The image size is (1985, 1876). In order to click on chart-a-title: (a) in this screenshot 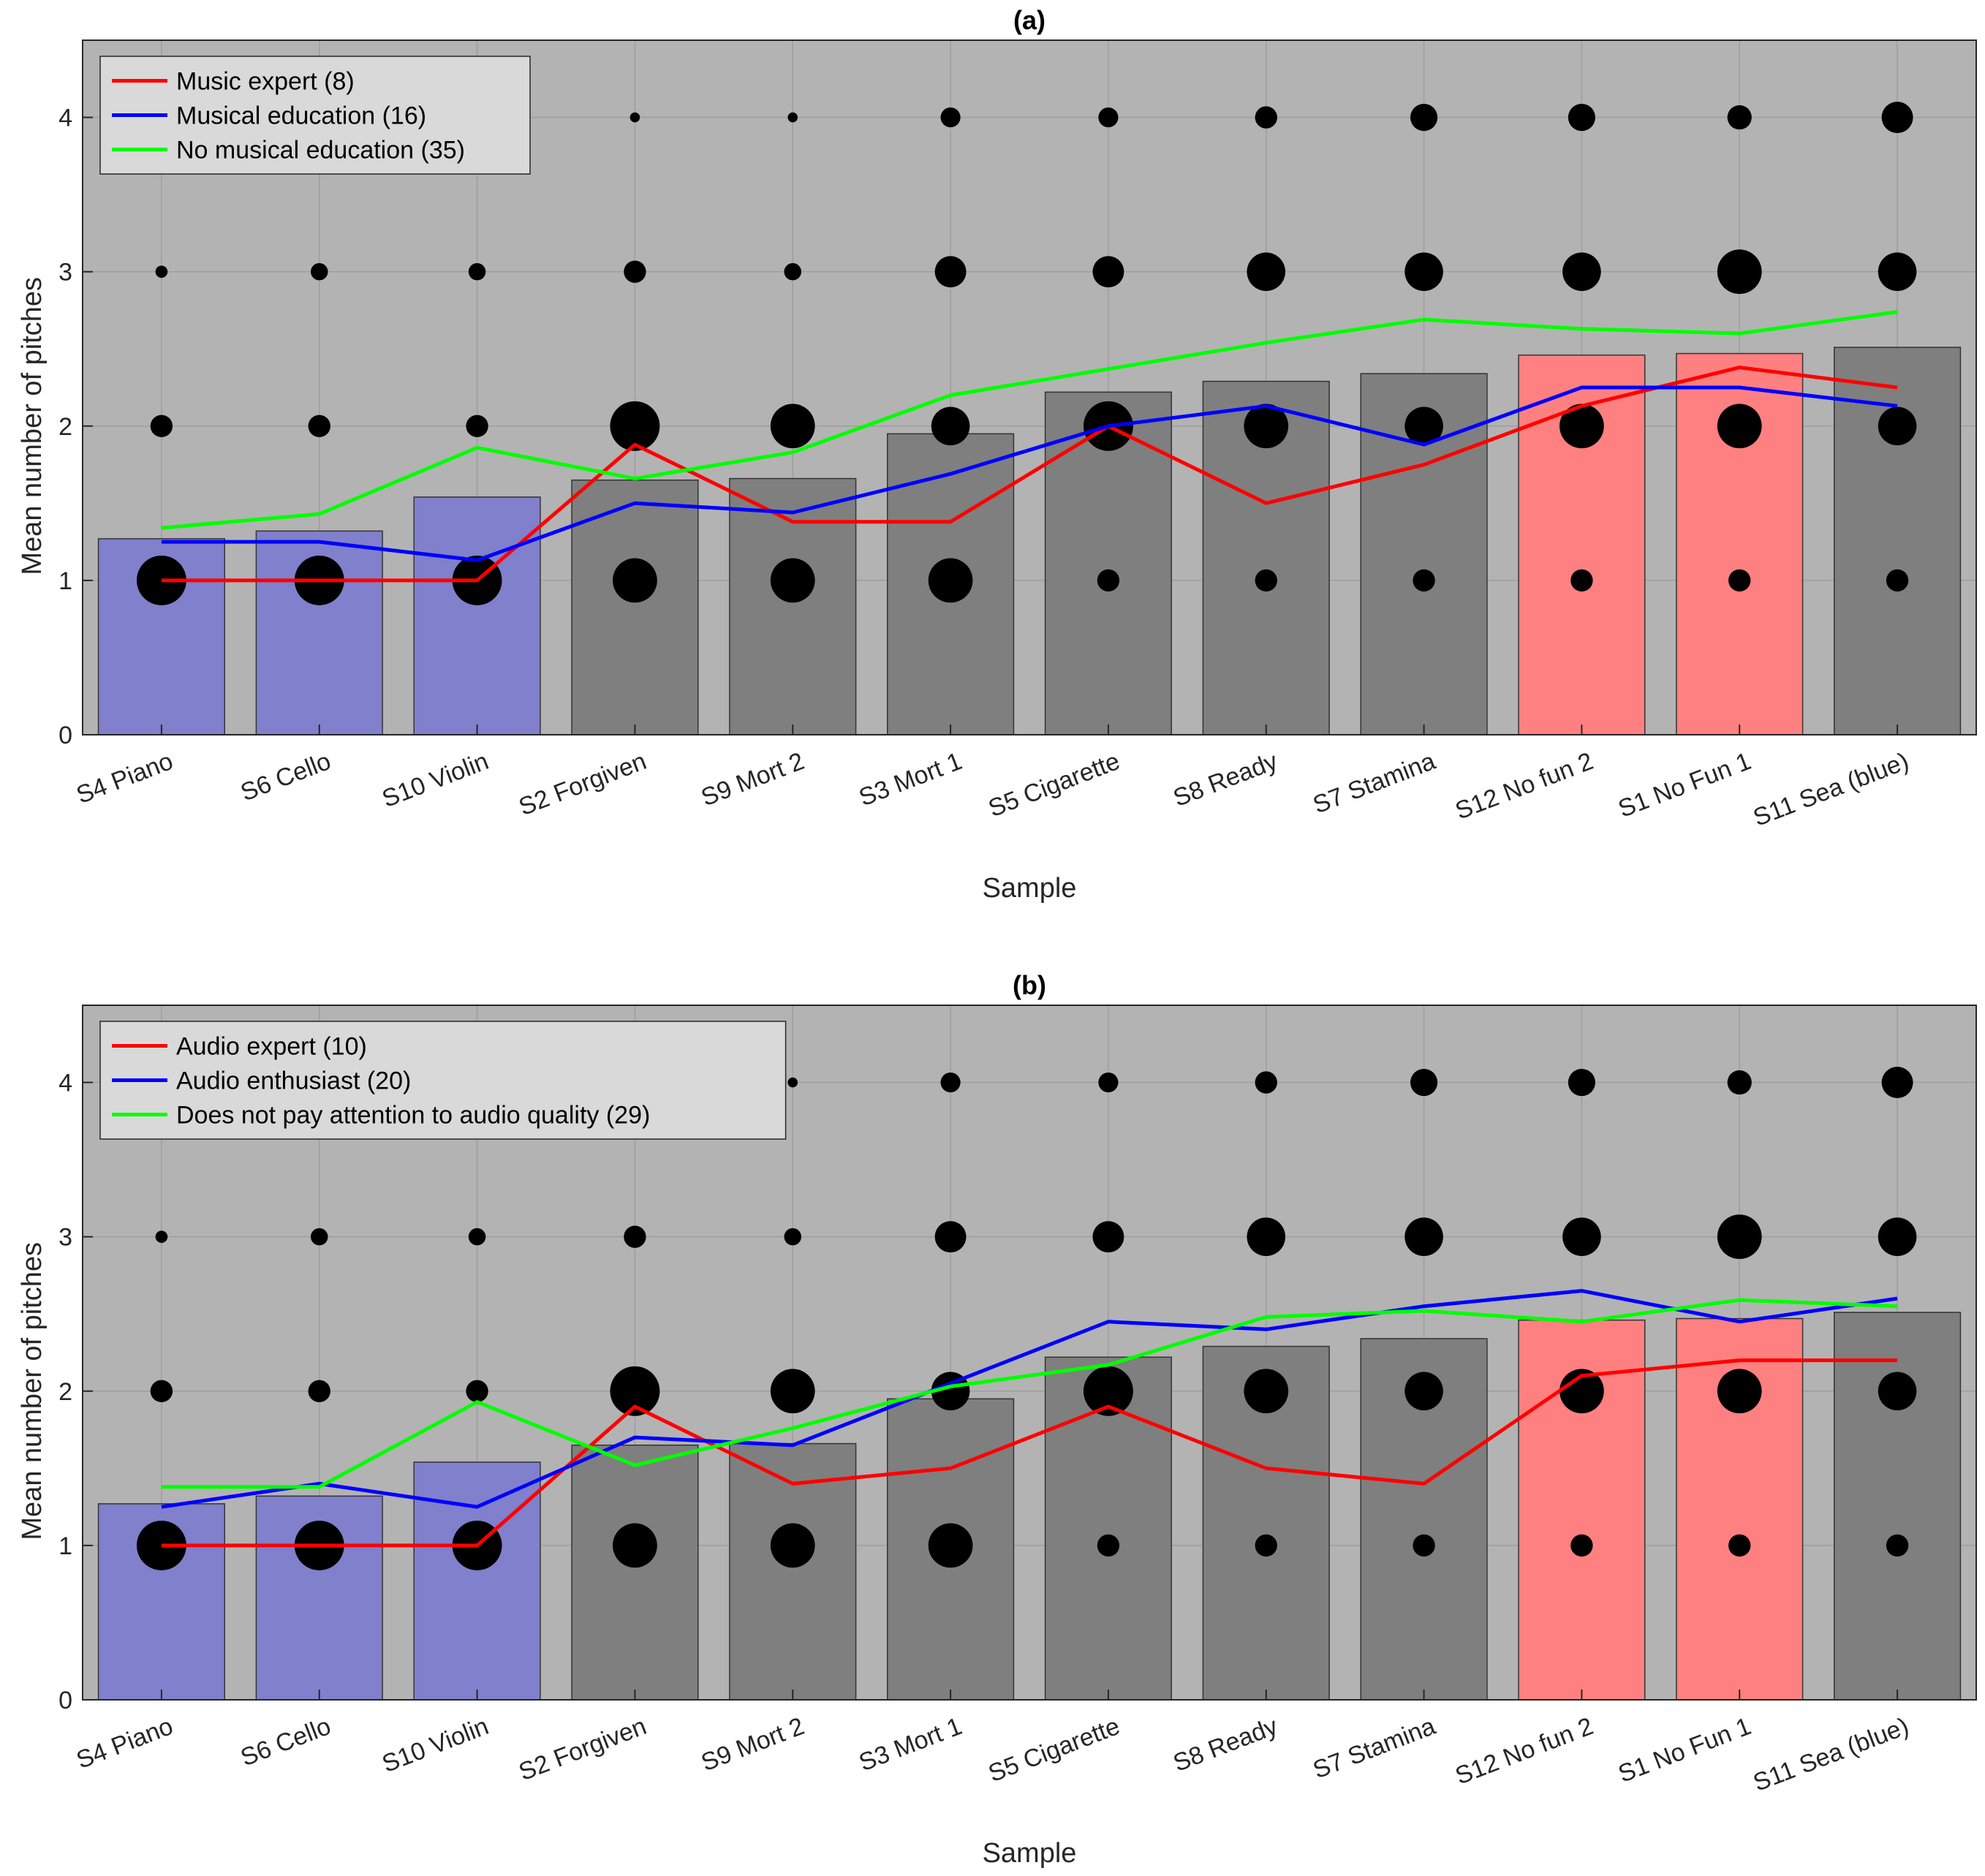, I will do `click(1029, 20)`.